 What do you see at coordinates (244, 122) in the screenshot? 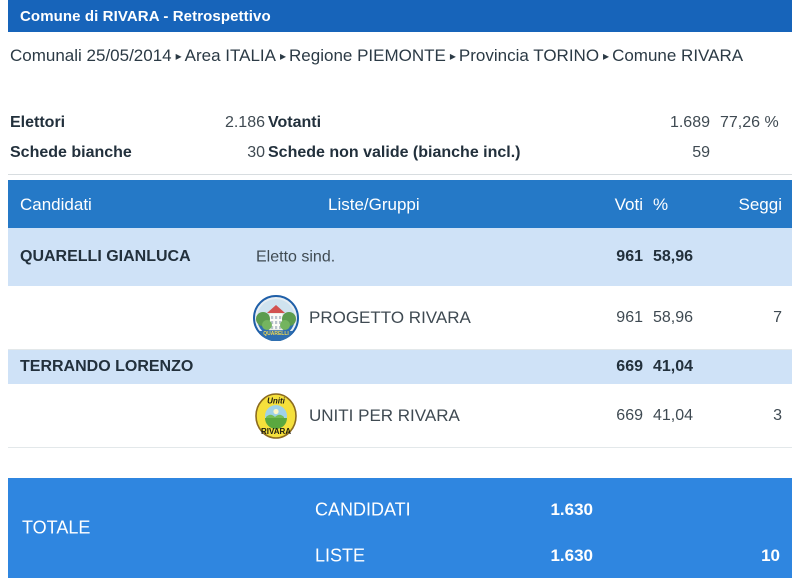
I see `stat-value-elettori: 2.186` at bounding box center [244, 122].